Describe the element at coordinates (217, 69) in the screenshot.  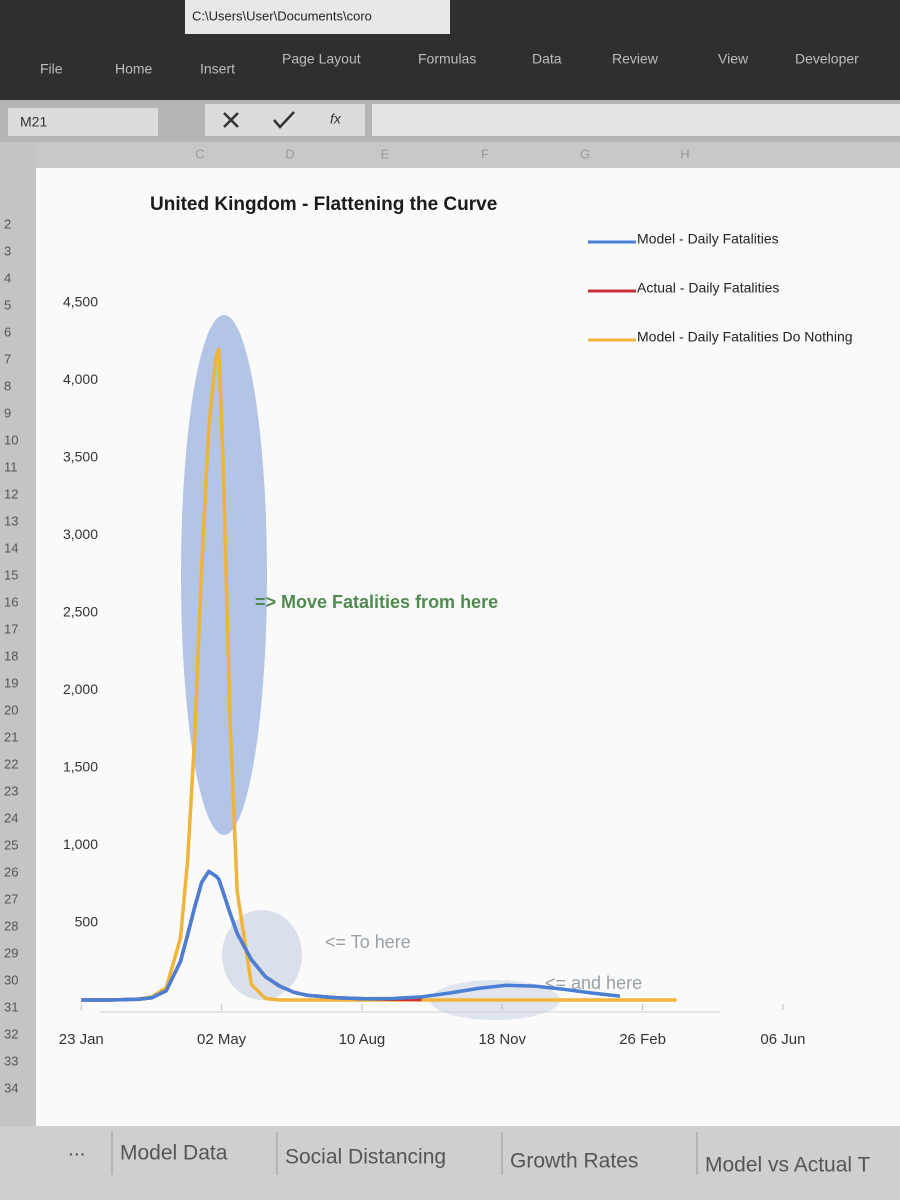
I see `ribbon-tab: Insert` at that location.